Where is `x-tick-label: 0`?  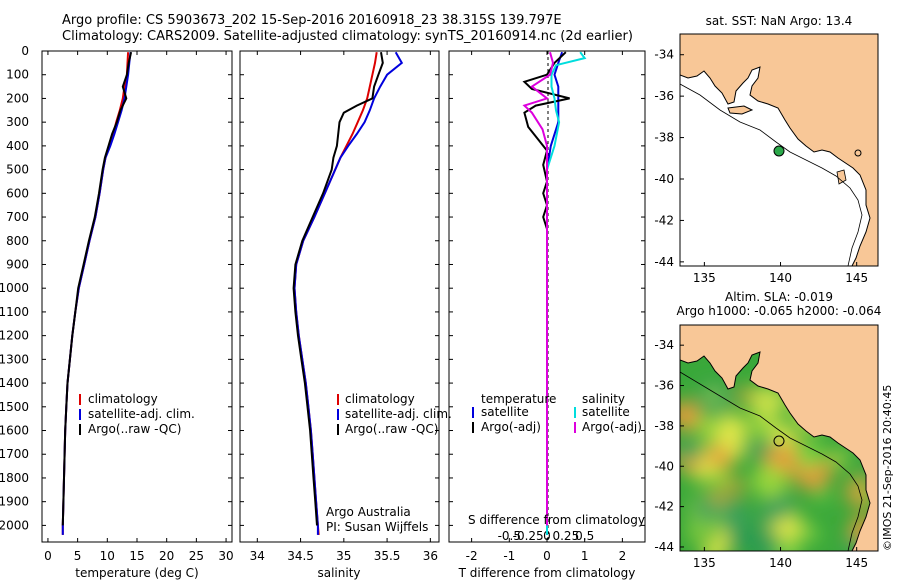 x-tick-label: 0 is located at coordinates (48, 556).